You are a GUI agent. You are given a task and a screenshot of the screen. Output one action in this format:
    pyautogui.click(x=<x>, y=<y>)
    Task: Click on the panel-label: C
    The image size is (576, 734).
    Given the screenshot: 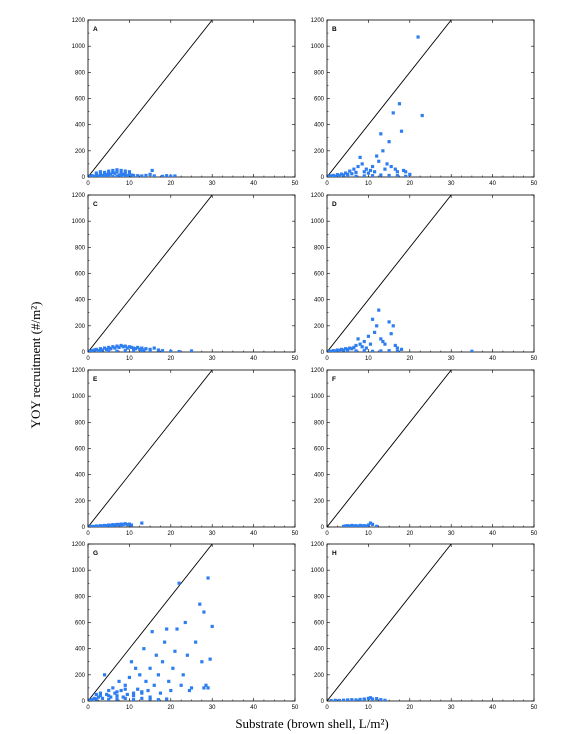 What is the action you would take?
    pyautogui.click(x=95, y=204)
    